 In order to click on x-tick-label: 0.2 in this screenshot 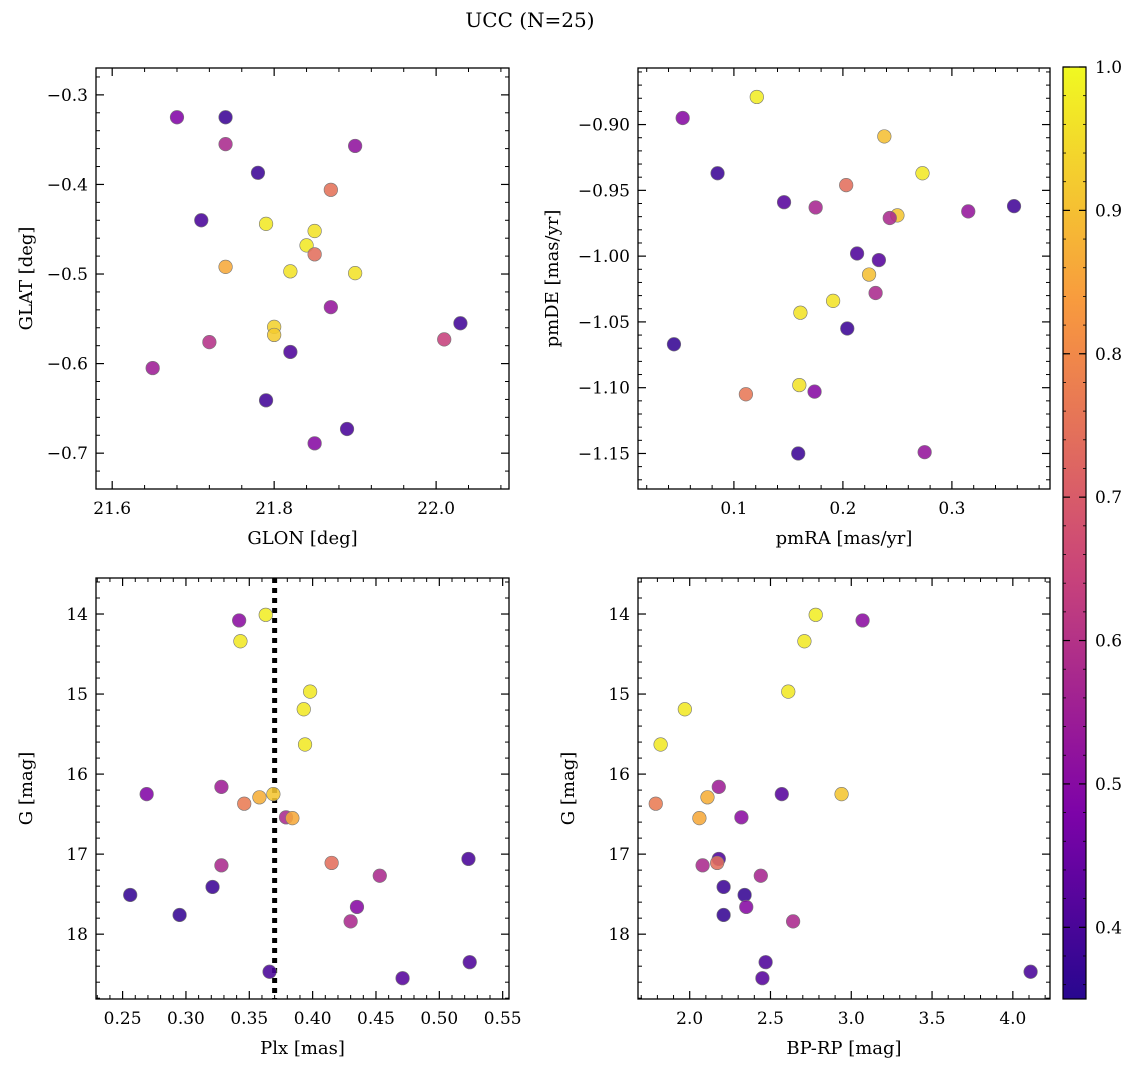, I will do `click(842, 509)`.